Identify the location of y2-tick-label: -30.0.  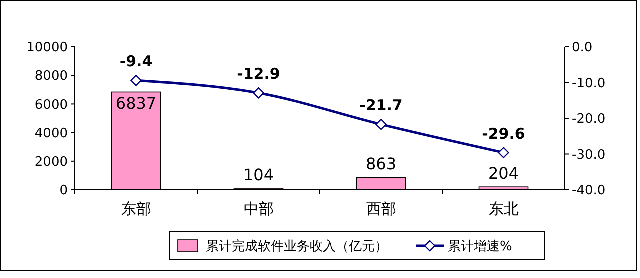
(589, 155).